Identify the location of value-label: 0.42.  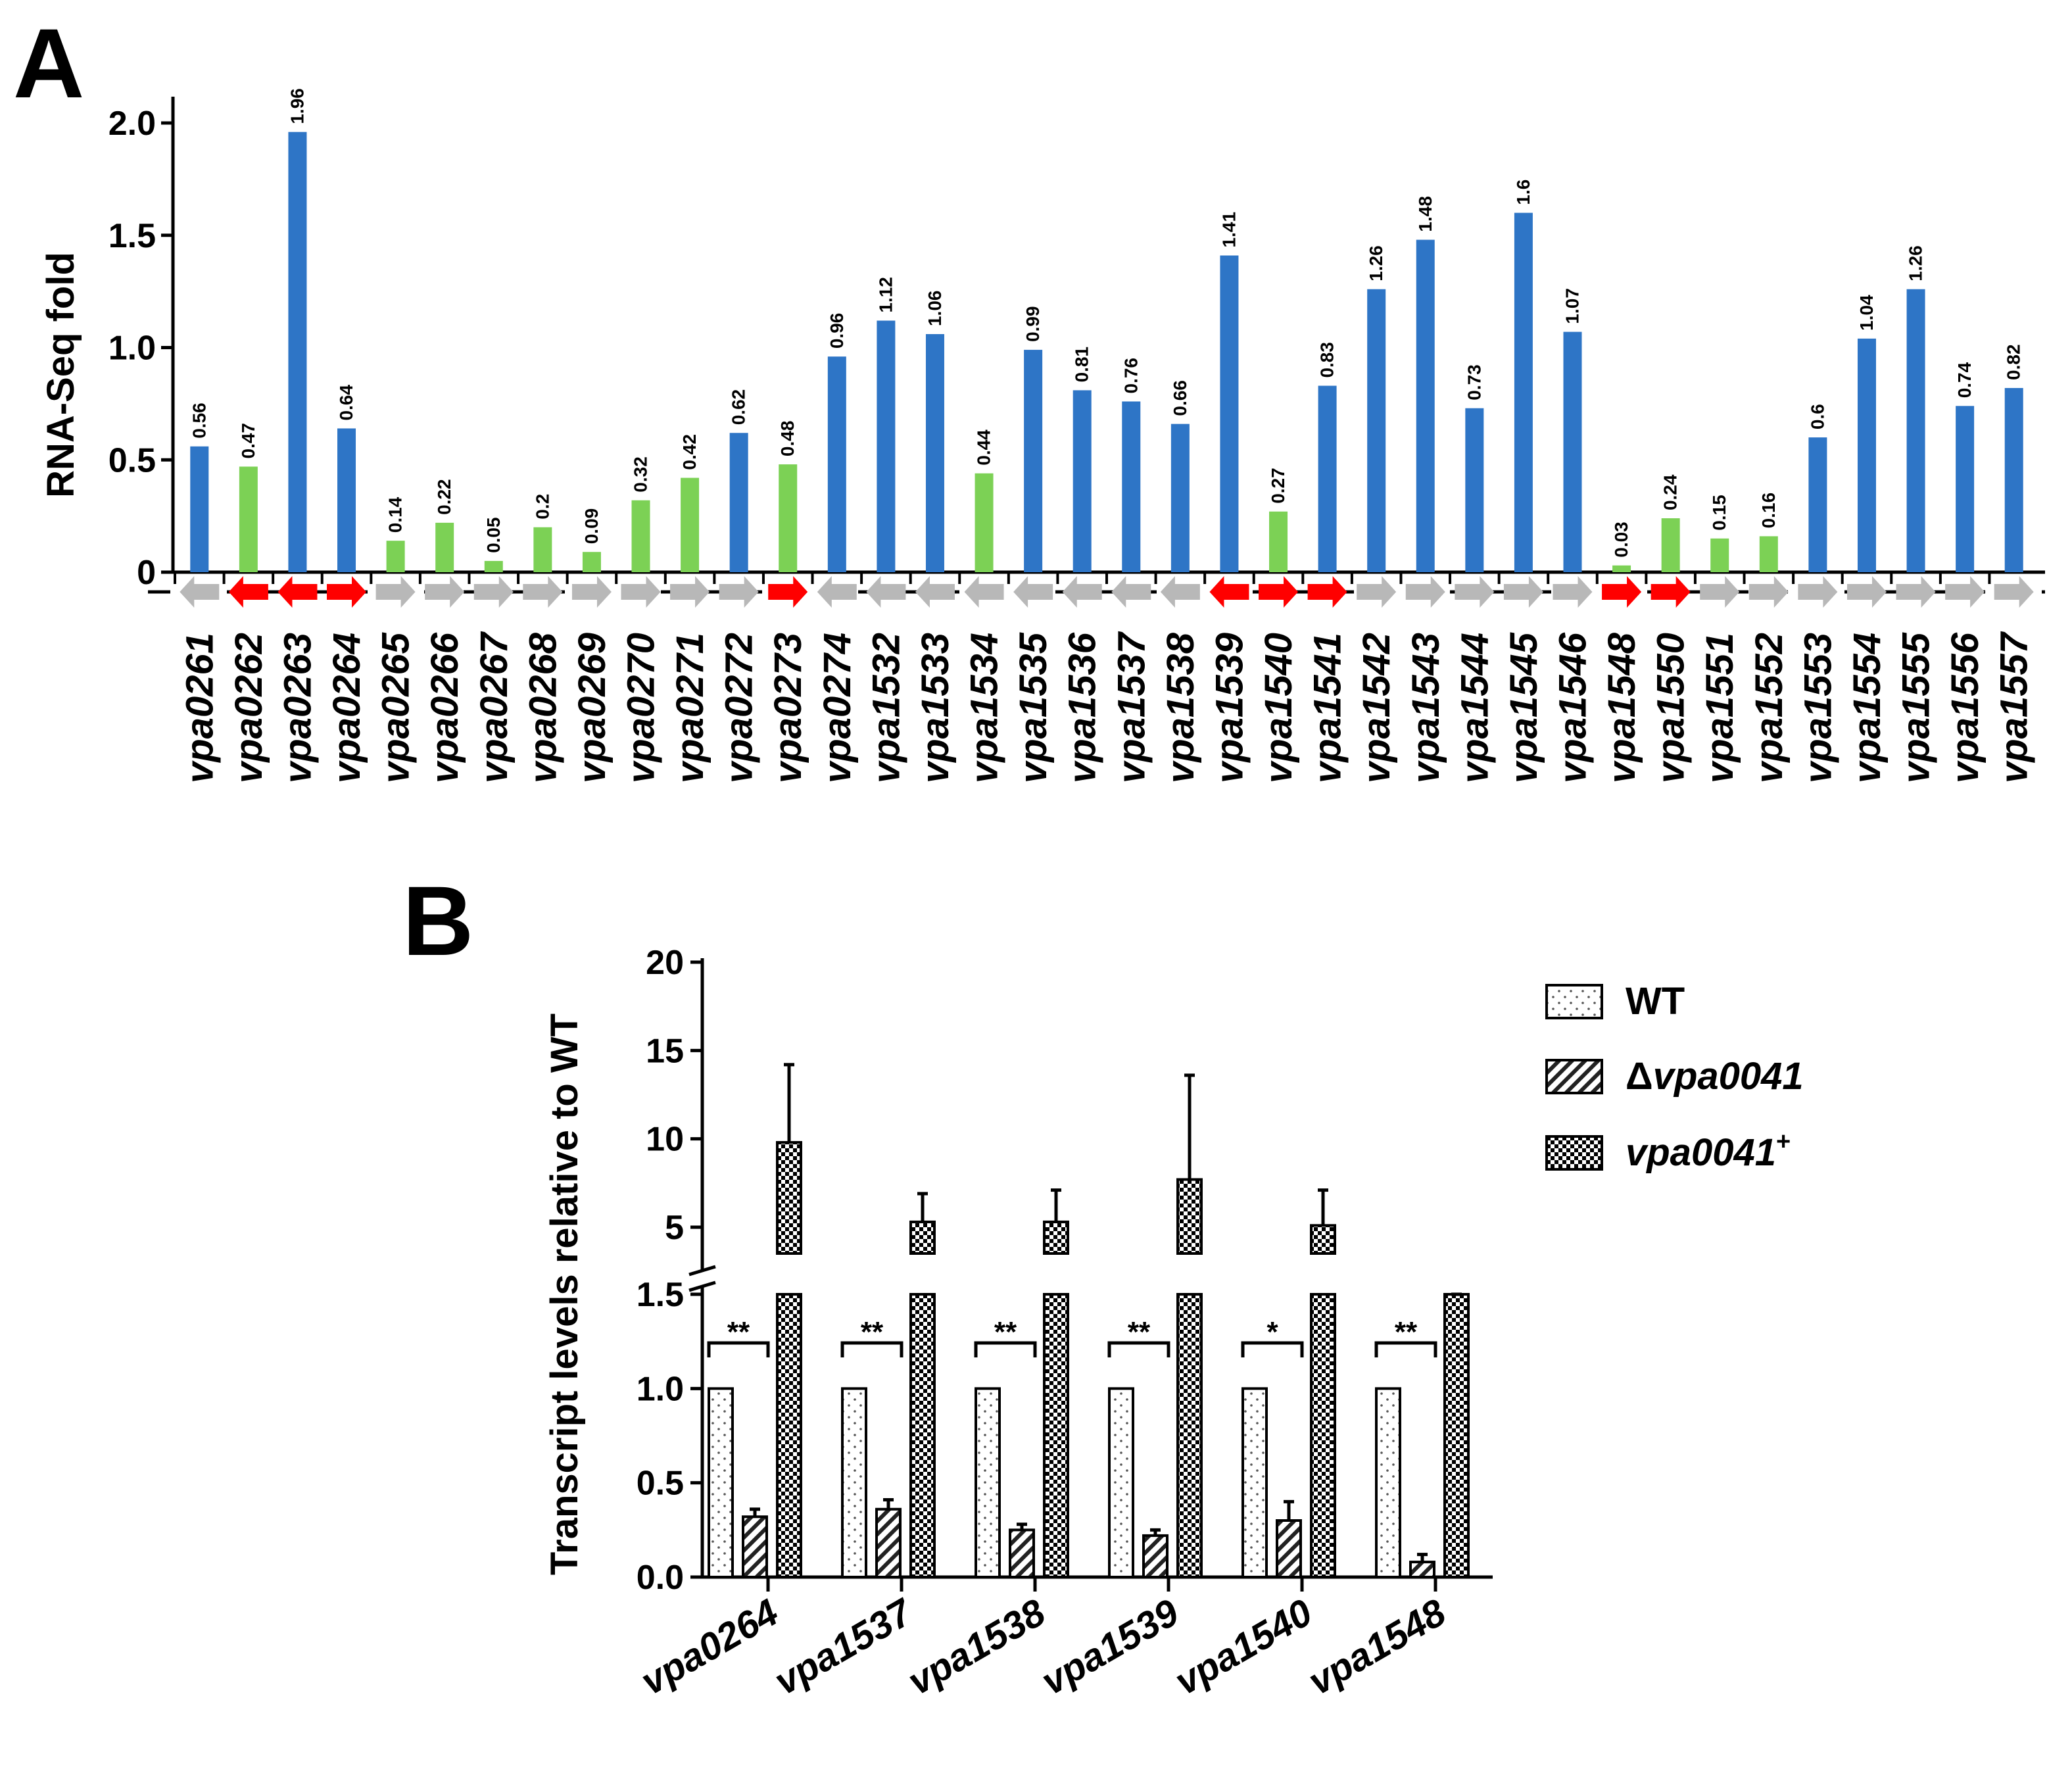
(690, 452).